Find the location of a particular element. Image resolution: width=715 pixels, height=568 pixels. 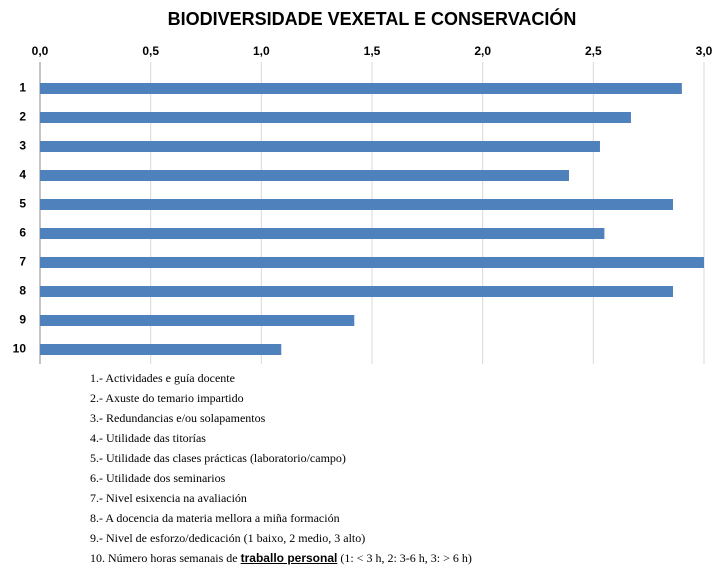

note: 4.- Utilidade das titorías is located at coordinates (148, 438).